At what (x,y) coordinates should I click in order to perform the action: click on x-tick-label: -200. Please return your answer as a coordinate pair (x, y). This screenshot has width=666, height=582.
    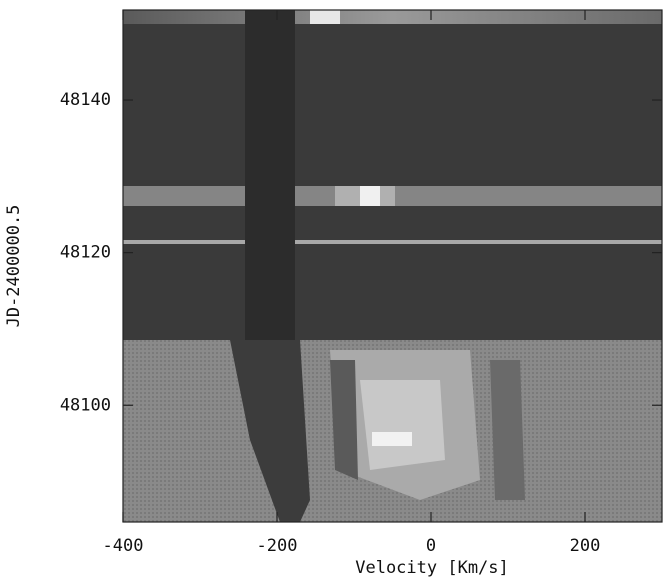
    Looking at the image, I should click on (277, 546).